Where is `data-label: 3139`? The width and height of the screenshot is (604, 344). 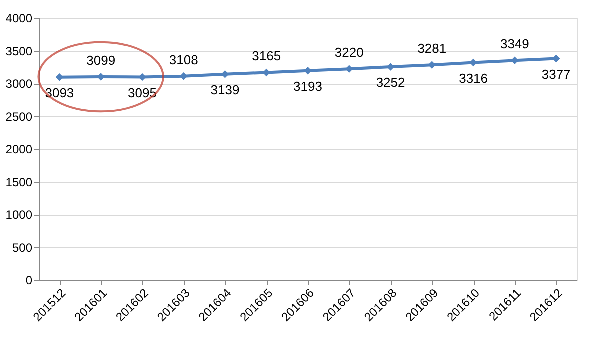 data-label: 3139 is located at coordinates (225, 90).